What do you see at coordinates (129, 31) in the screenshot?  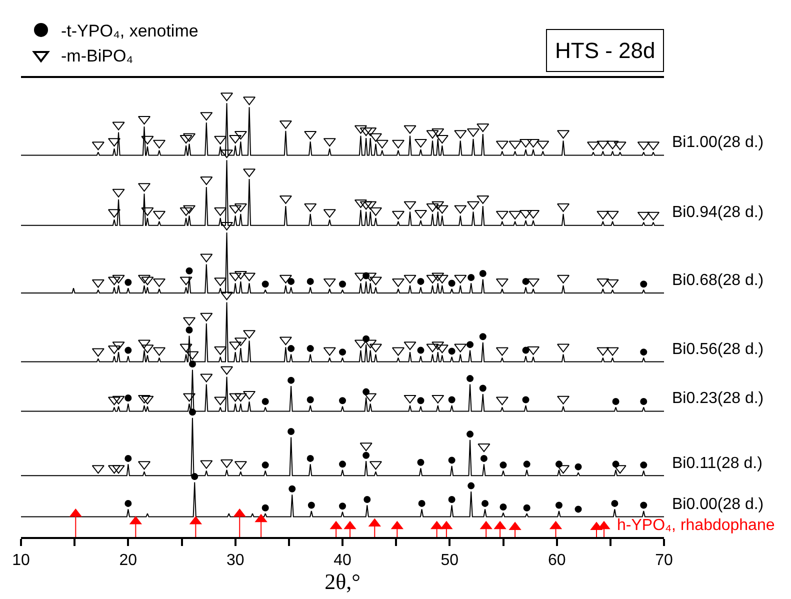 I see `legend-label: -t-YPO₄, xenotime` at bounding box center [129, 31].